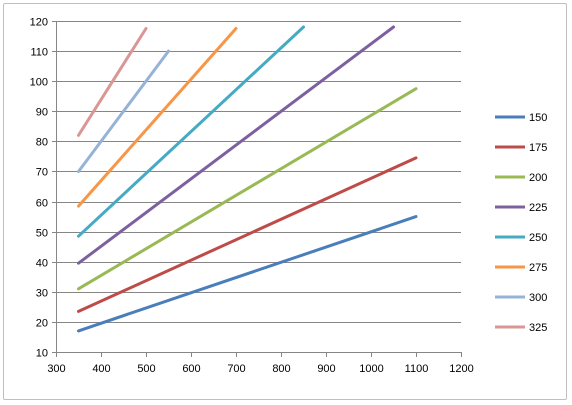 The image size is (572, 405). Describe the element at coordinates (42, 173) in the screenshot. I see `y-tick-label: 70` at that location.